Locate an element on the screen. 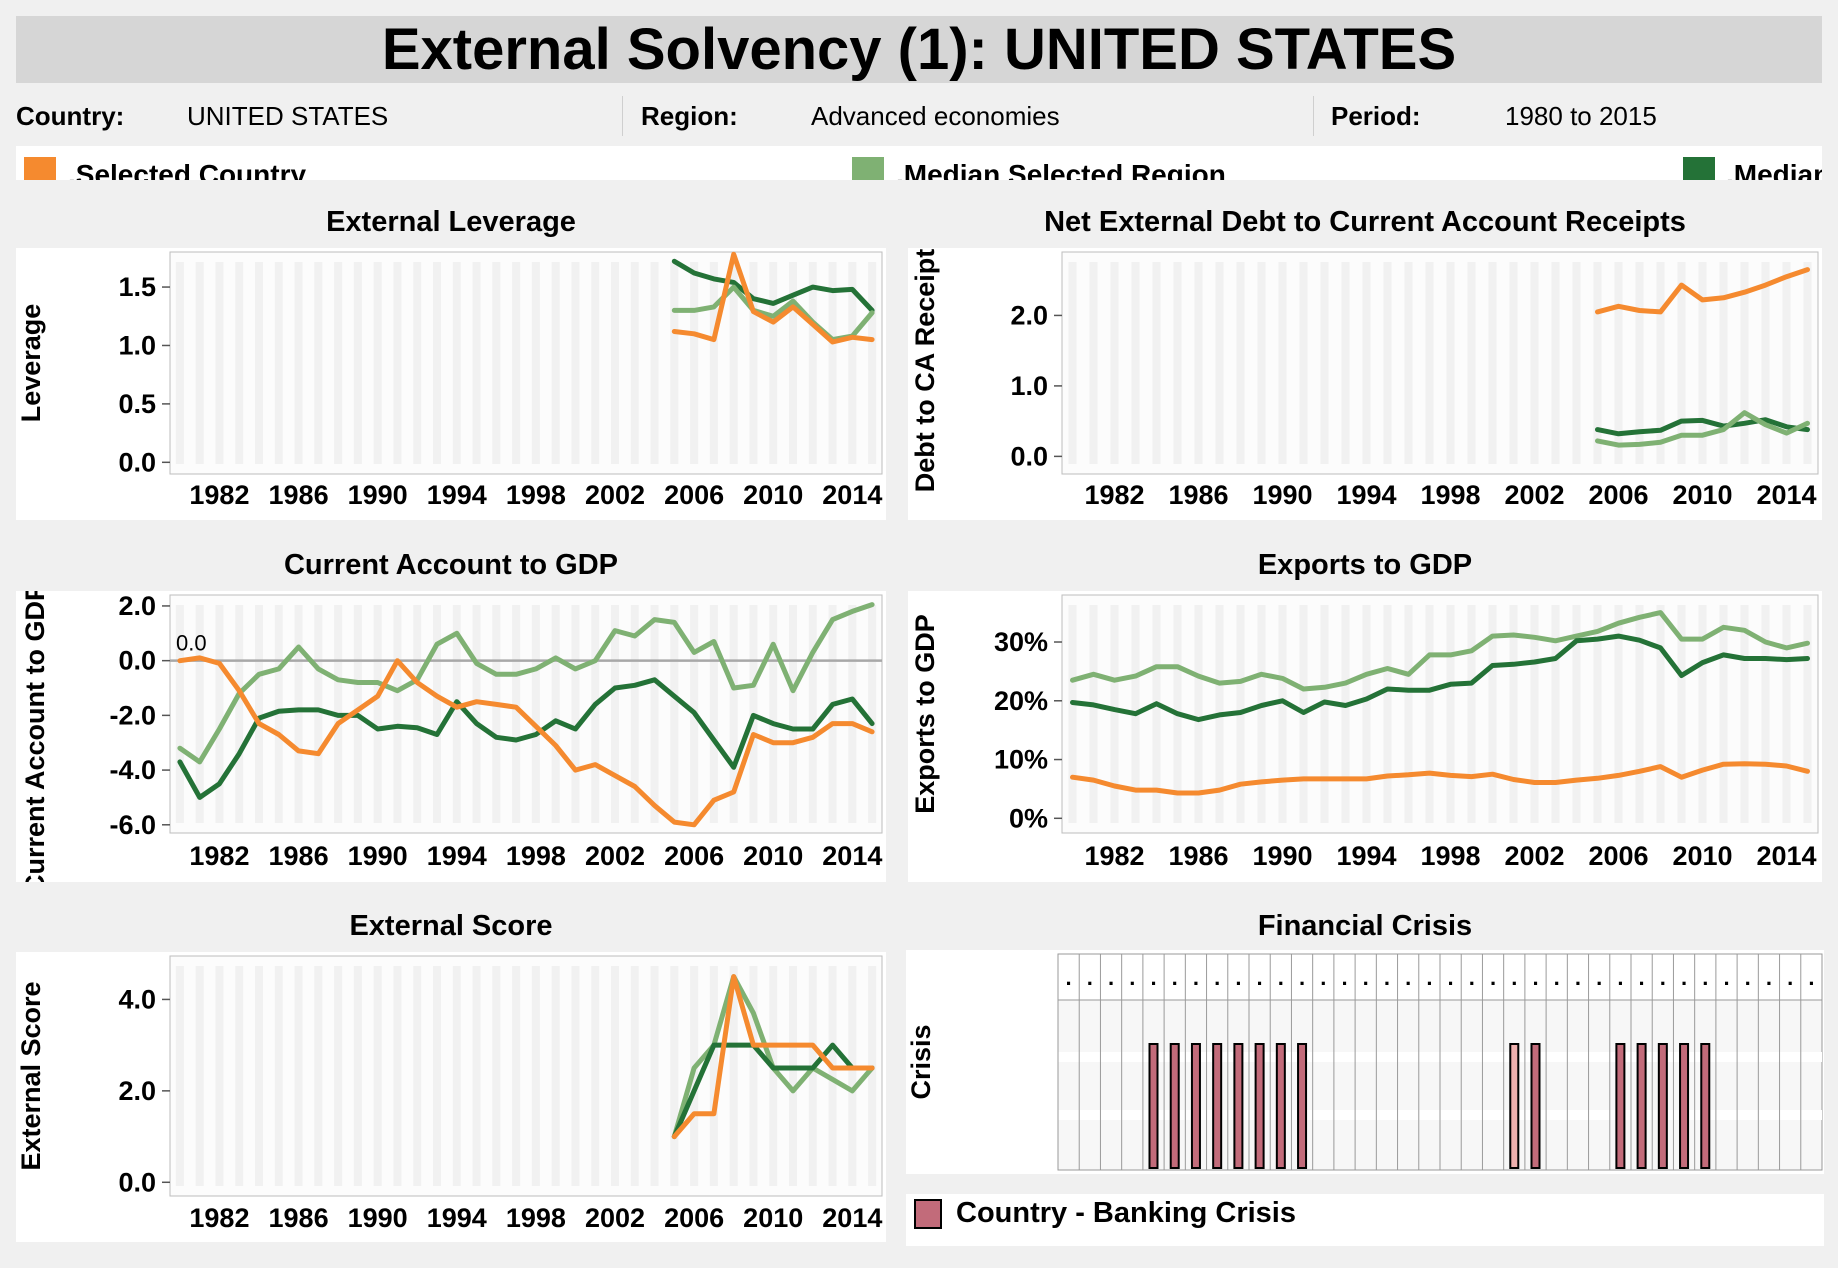 This screenshot has width=1838, height=1268. country-value: UNITED STATES is located at coordinates (288, 116).